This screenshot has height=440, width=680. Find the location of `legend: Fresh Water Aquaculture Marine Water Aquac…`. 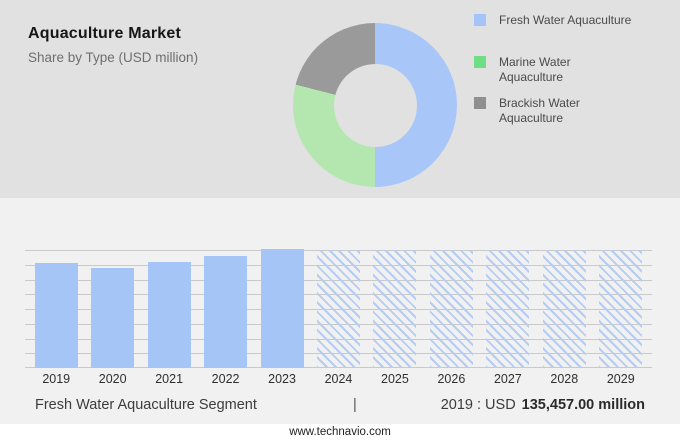

legend: Fresh Water Aquaculture Marine Water Aquac… is located at coordinates (569, 75).